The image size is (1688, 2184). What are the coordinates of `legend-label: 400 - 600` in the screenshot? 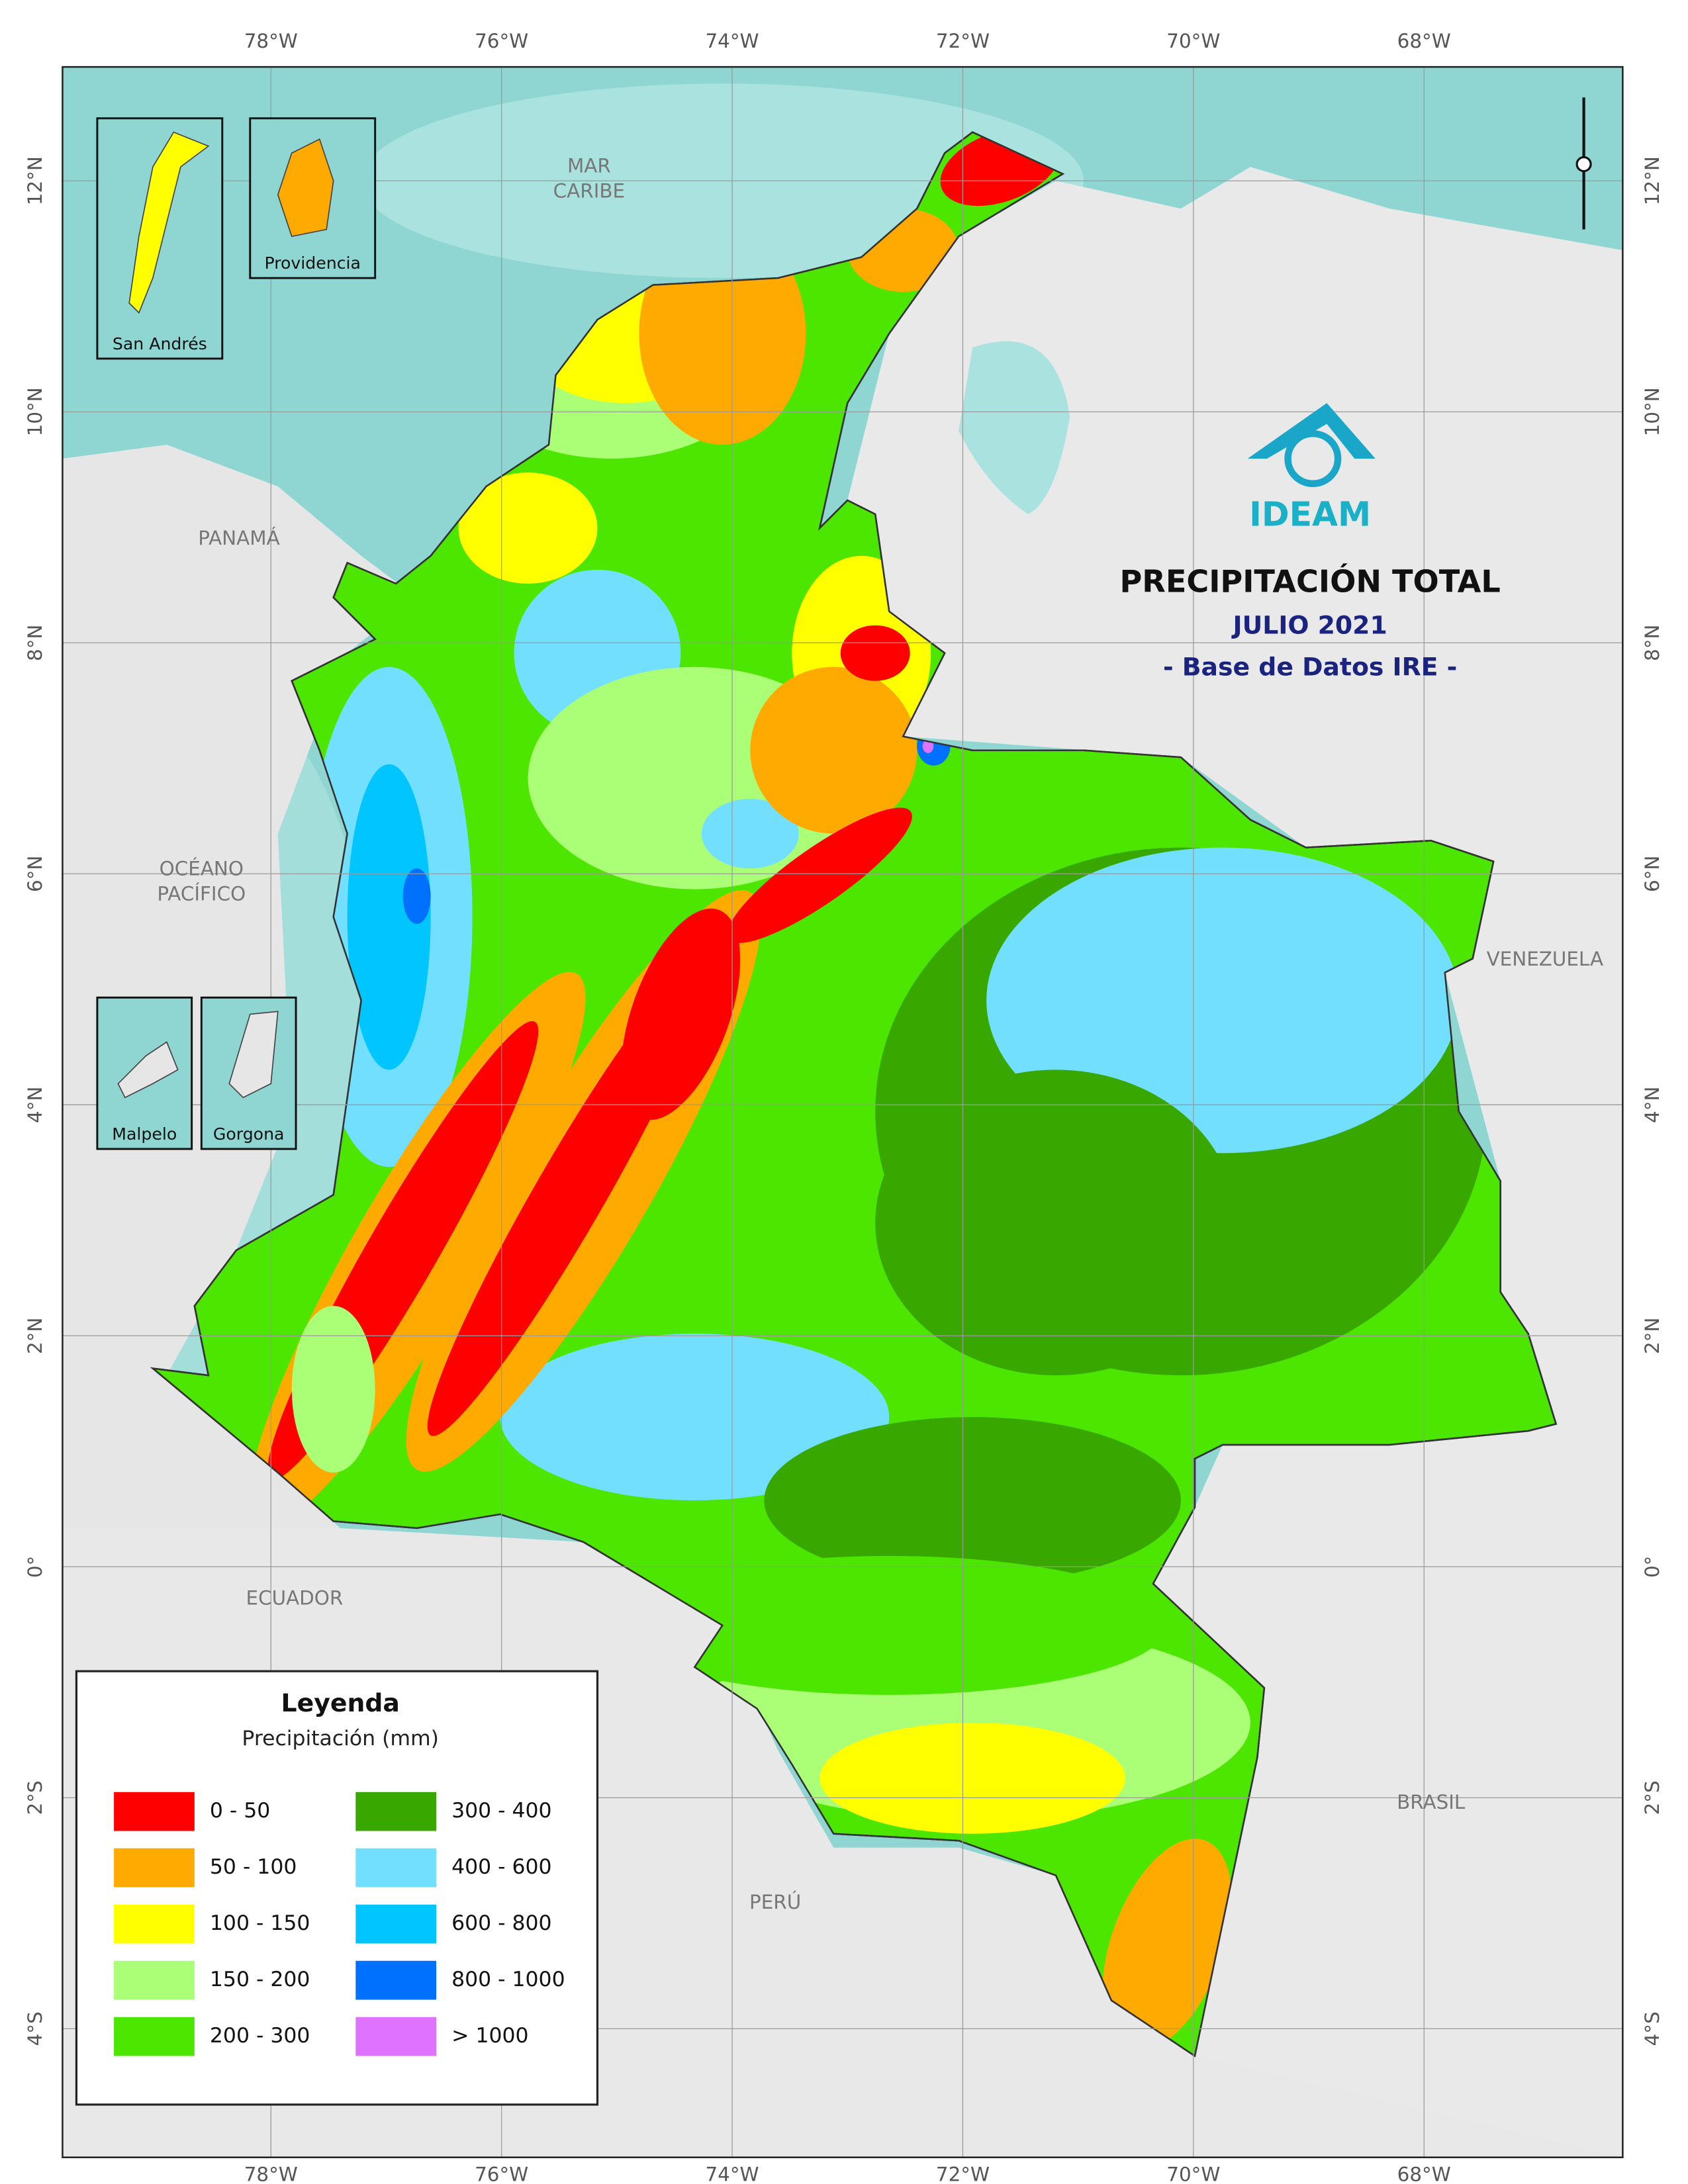 It's located at (501, 1867).